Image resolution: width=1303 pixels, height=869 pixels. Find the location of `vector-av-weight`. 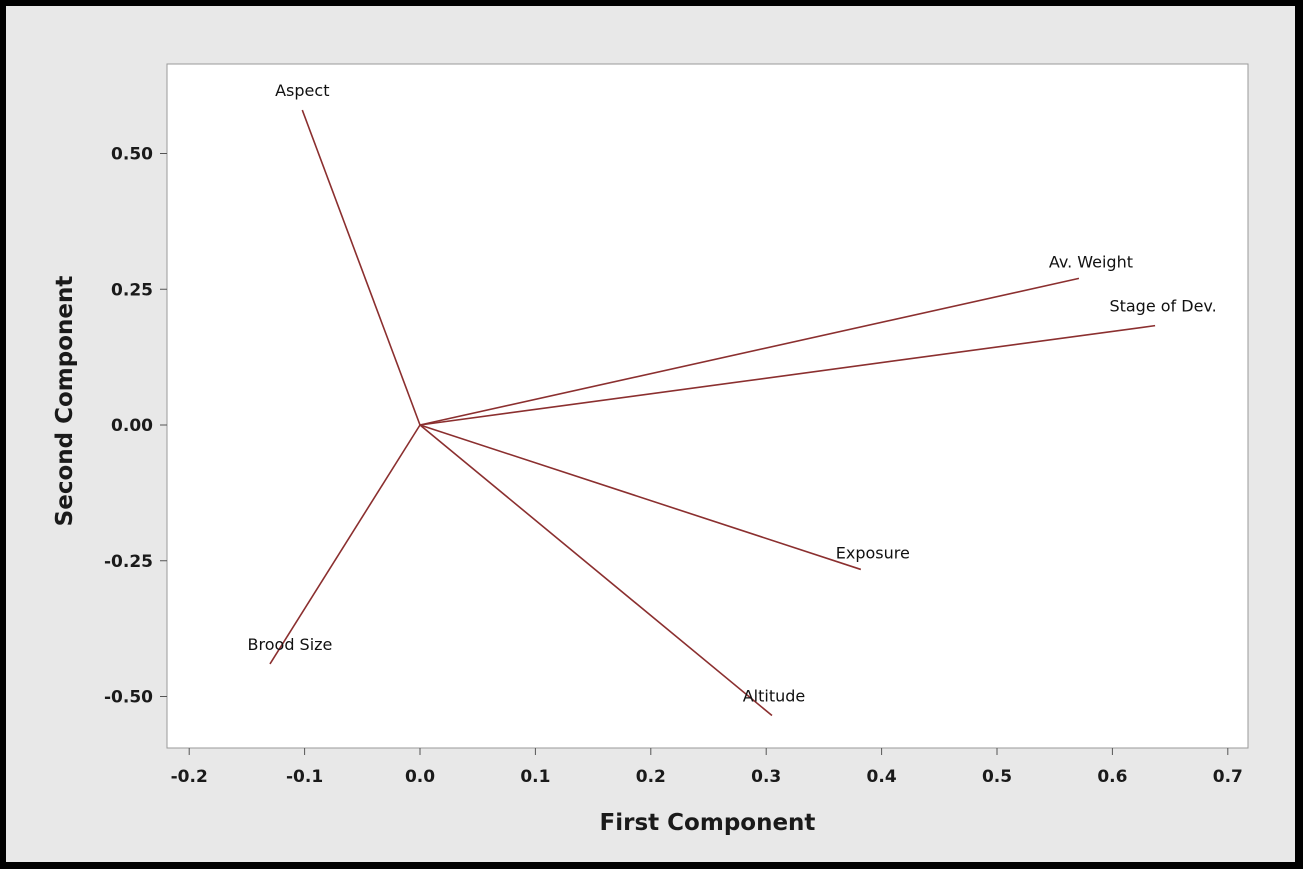

vector-av-weight is located at coordinates (749, 351).